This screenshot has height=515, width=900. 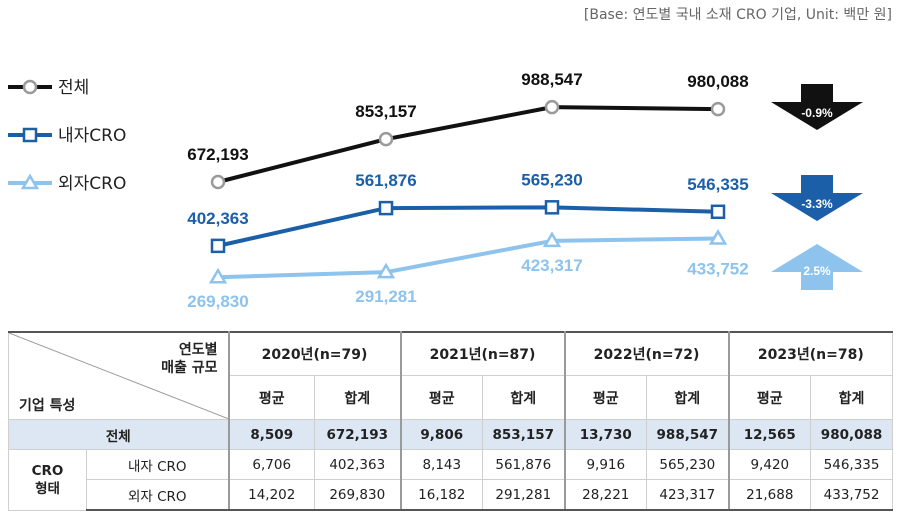 What do you see at coordinates (688, 434) in the screenshot?
I see `table-cell: 988,547` at bounding box center [688, 434].